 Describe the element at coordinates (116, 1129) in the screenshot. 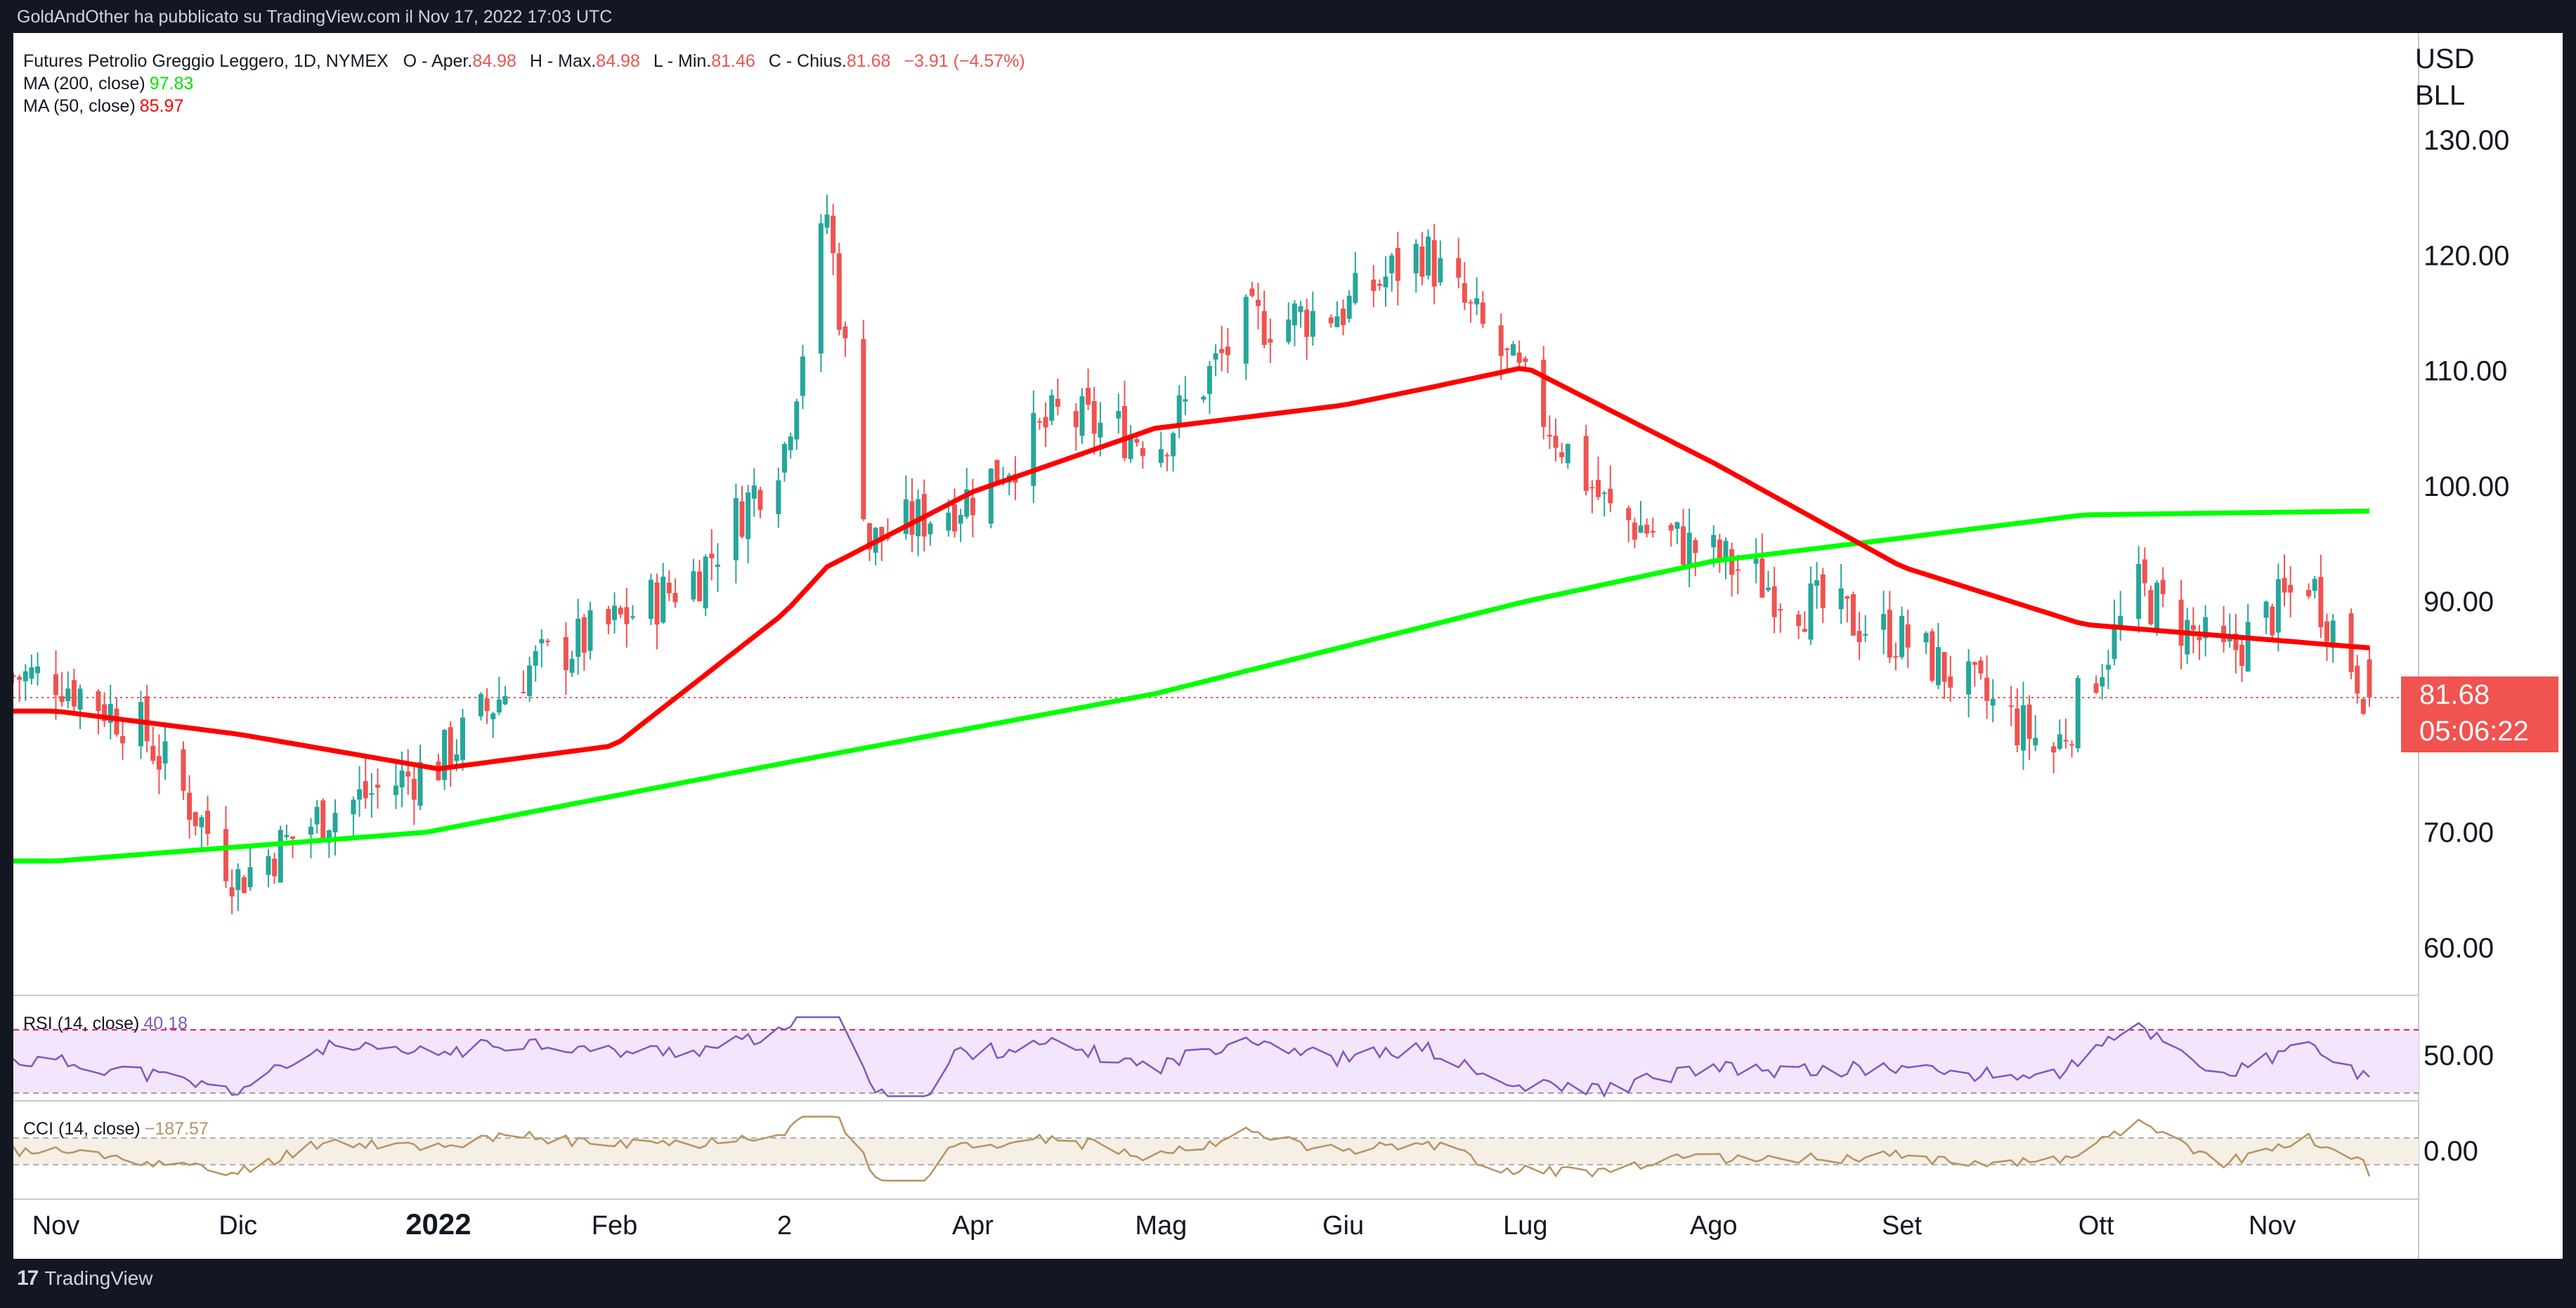

I see `legend-cci-row: CCI (14, close) −187.57` at that location.